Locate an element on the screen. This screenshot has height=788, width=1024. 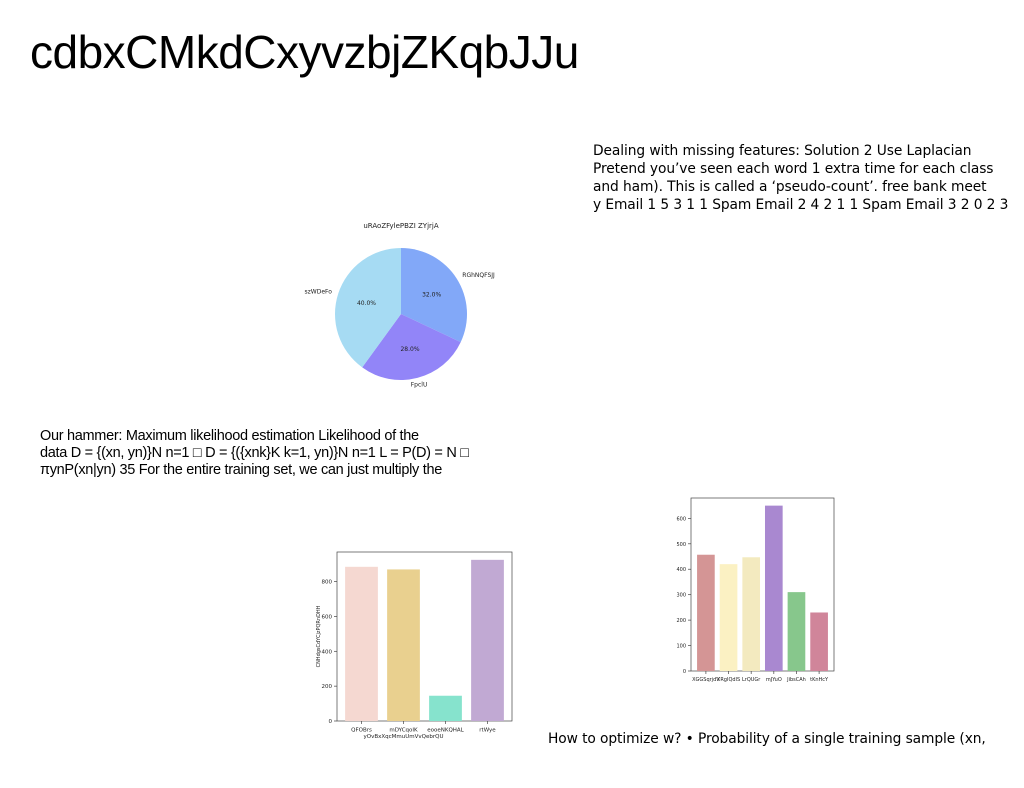
x-tick-label: rtWye is located at coordinates (487, 731).